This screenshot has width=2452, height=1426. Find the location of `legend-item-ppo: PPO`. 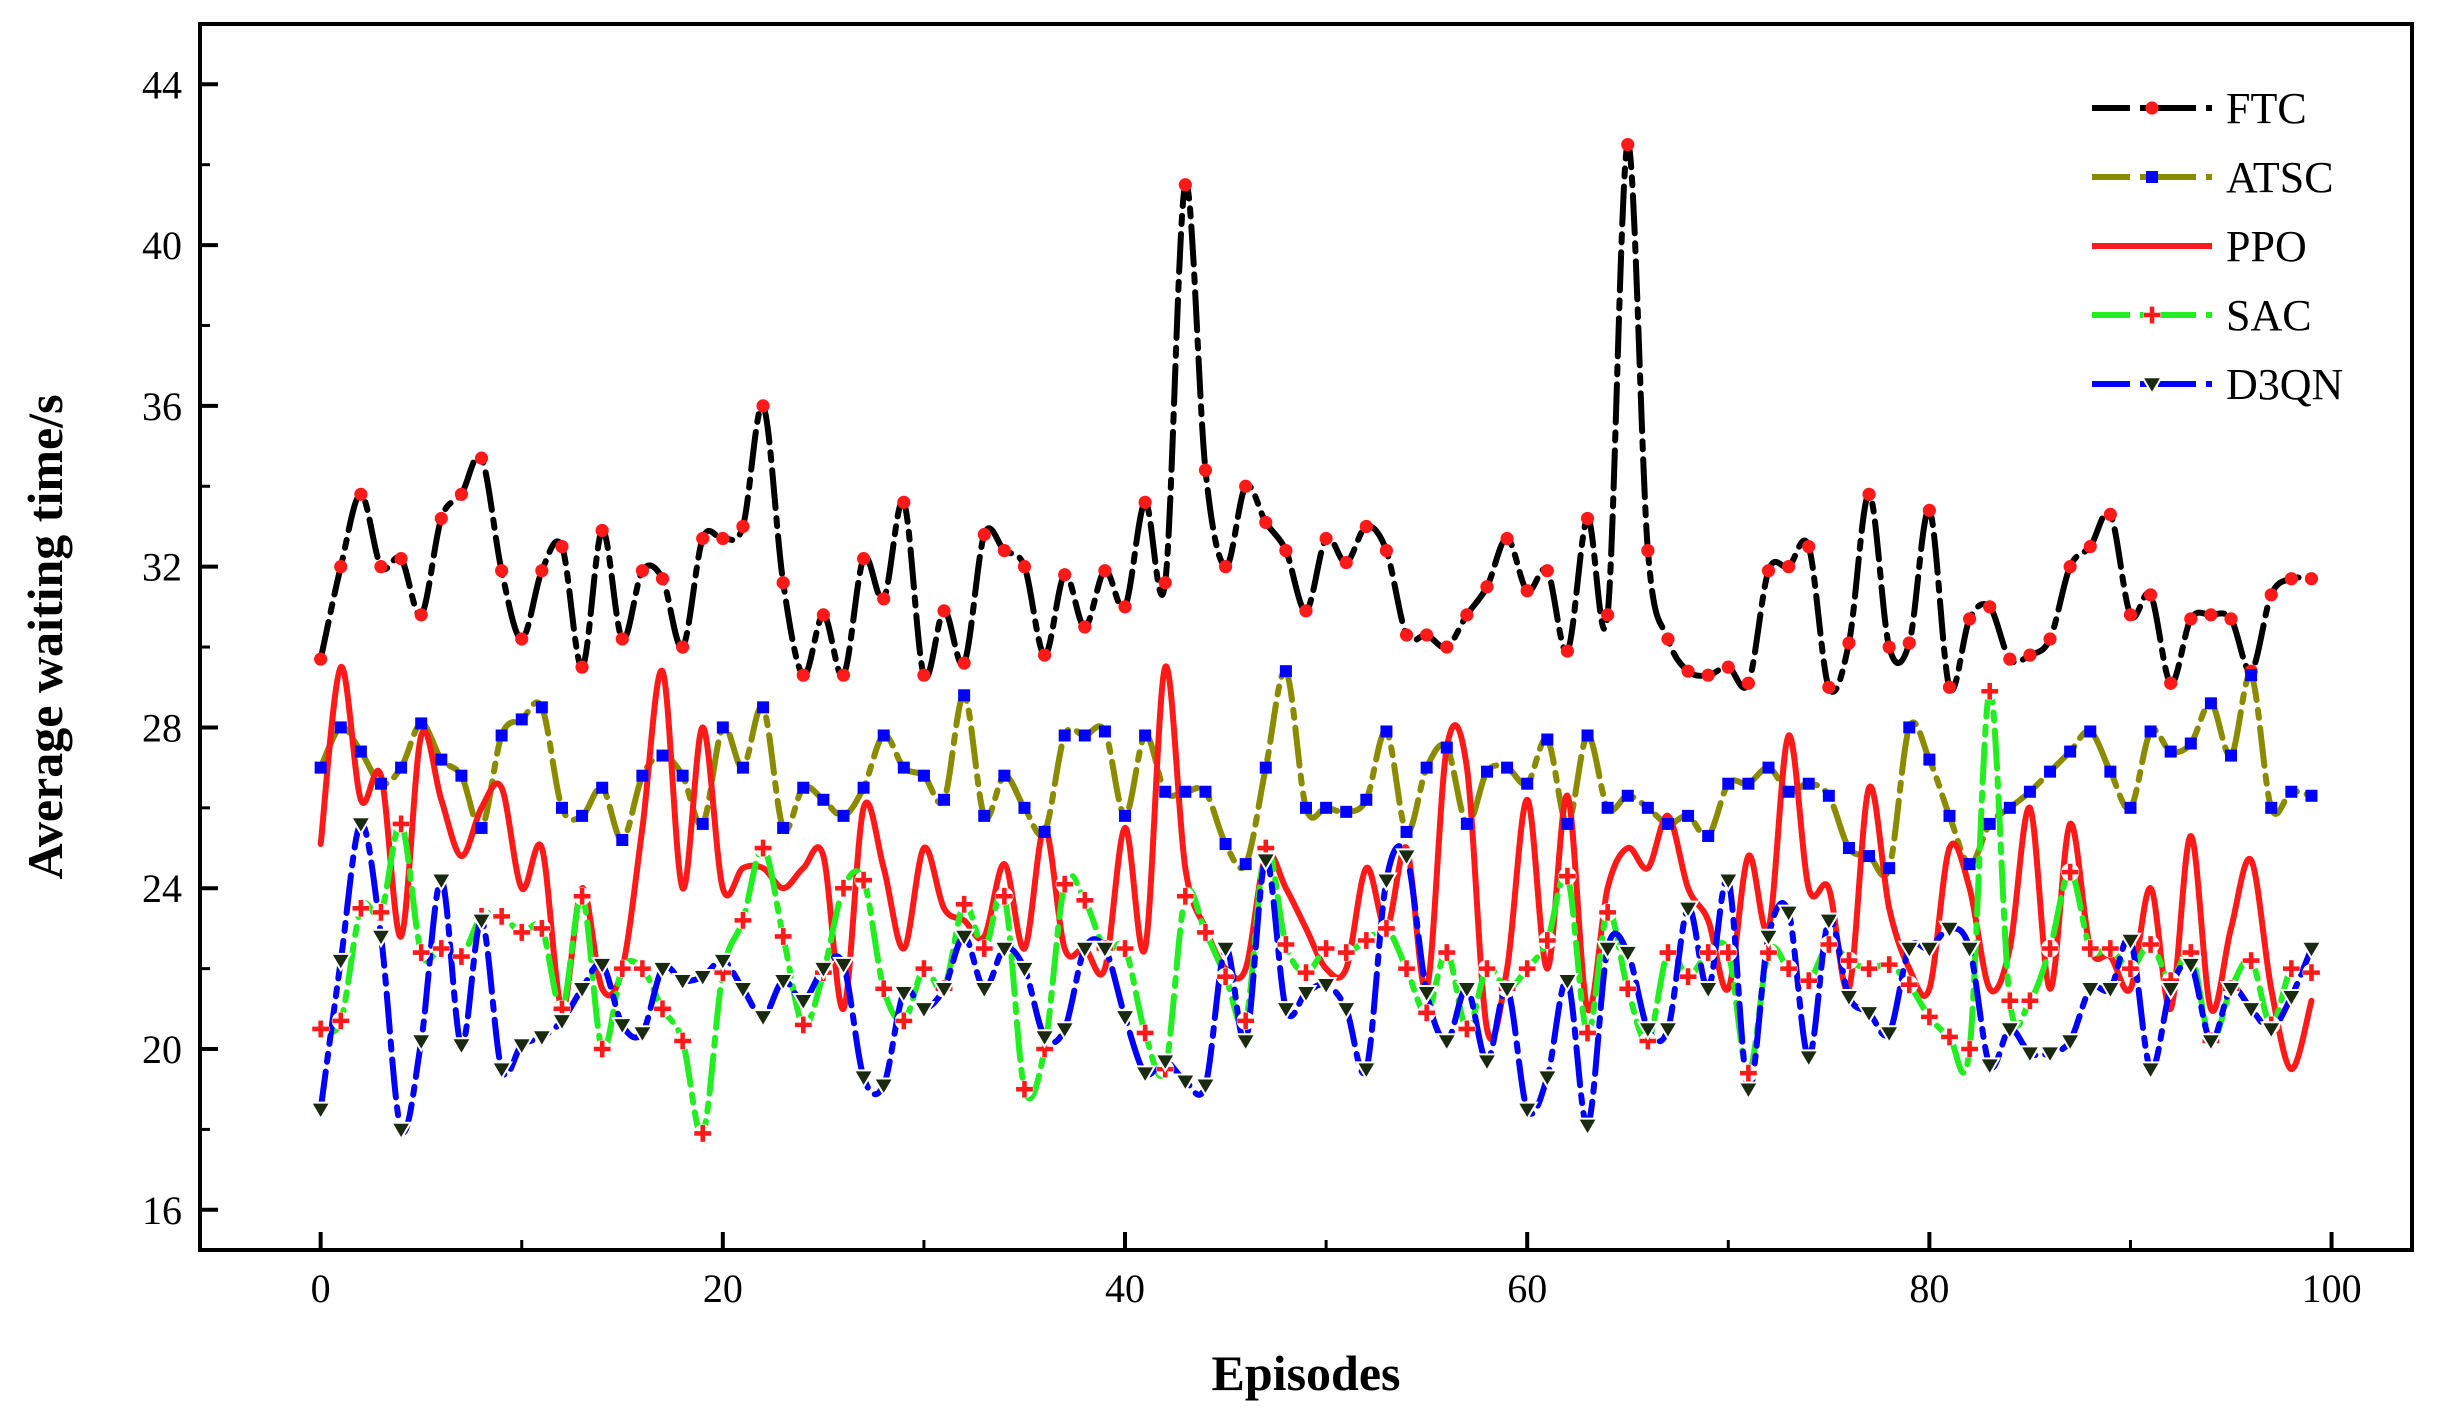

legend-item-ppo: PPO is located at coordinates (2199, 246).